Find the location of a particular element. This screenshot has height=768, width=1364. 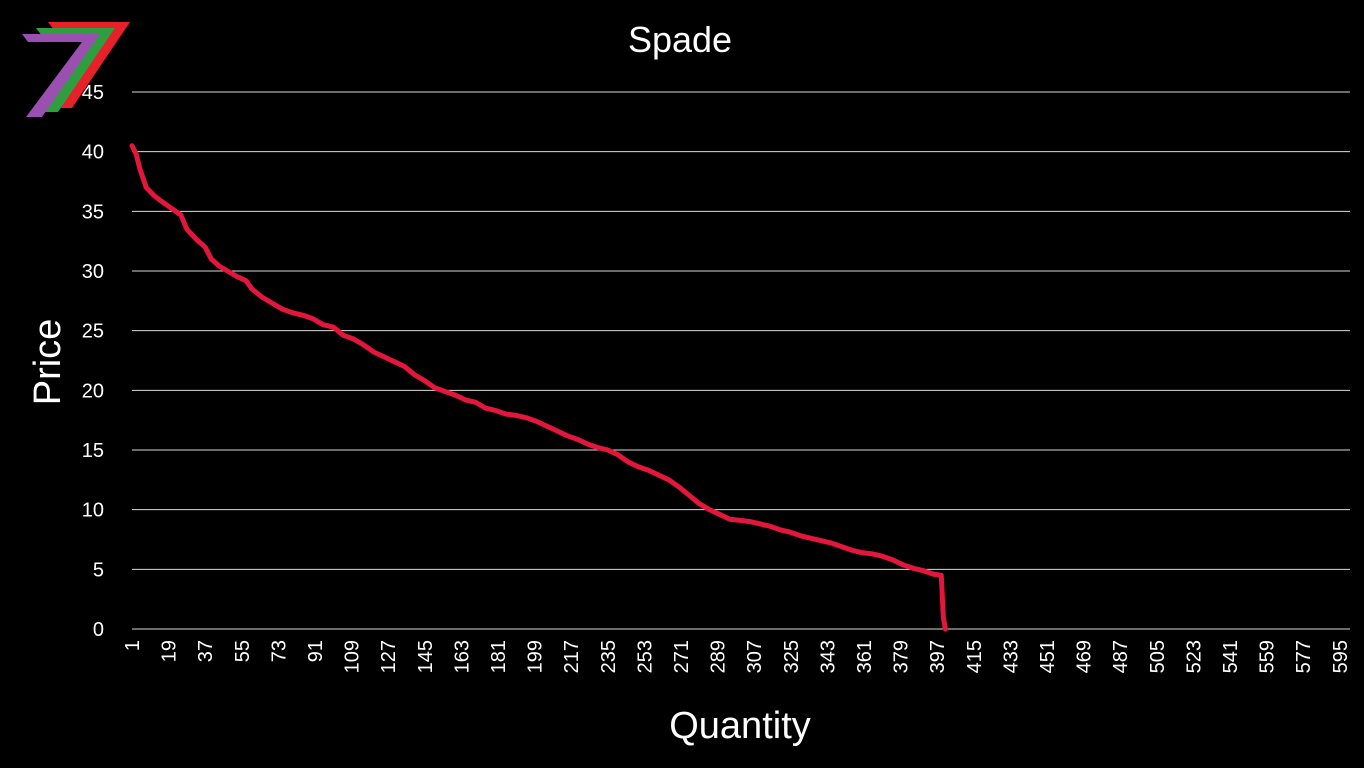

x-tick-label: 307 is located at coordinates (755, 656).